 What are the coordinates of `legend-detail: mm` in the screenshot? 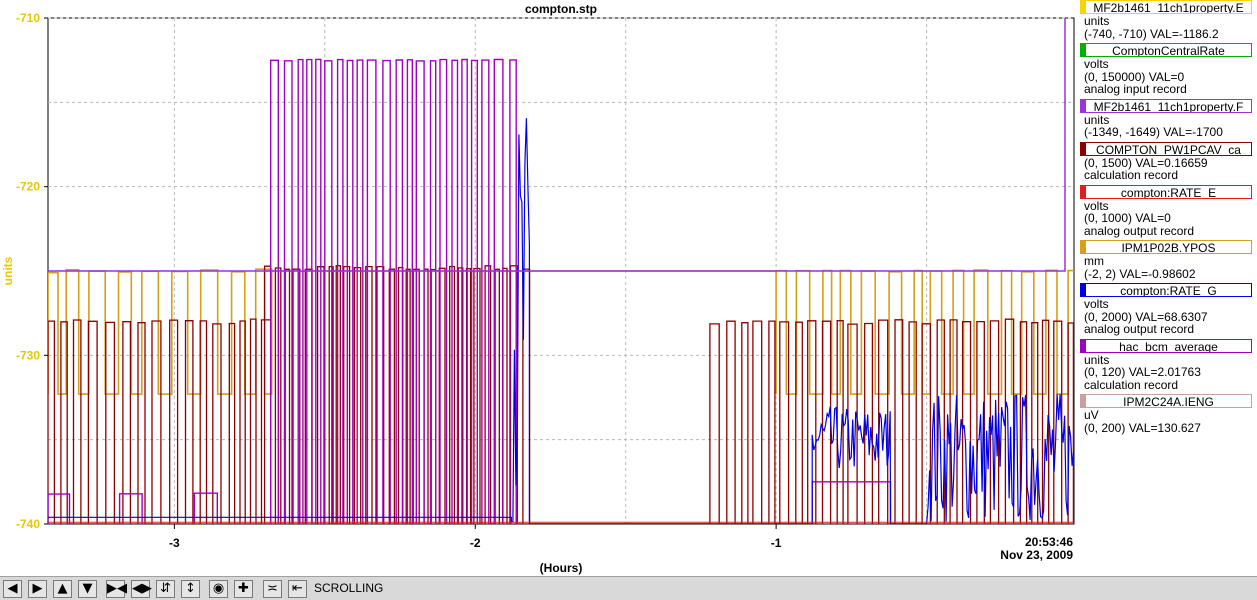 It's located at (1094, 261).